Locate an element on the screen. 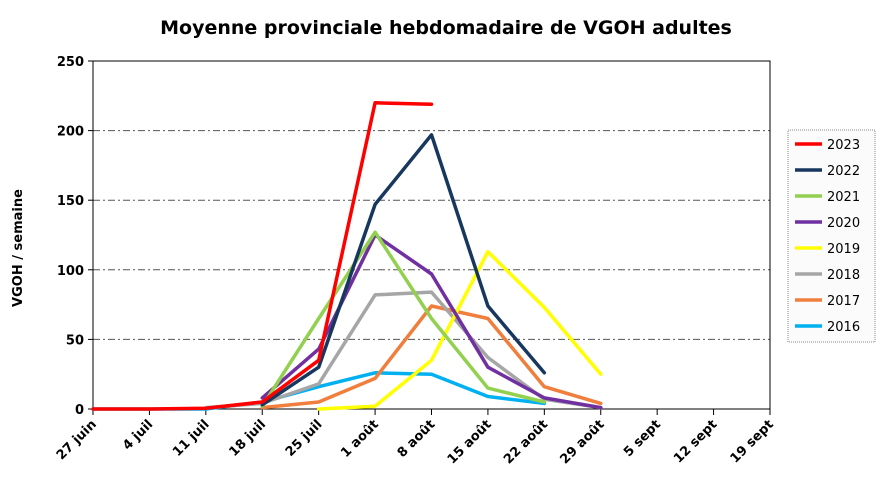  series-line-2019 is located at coordinates (459, 330).